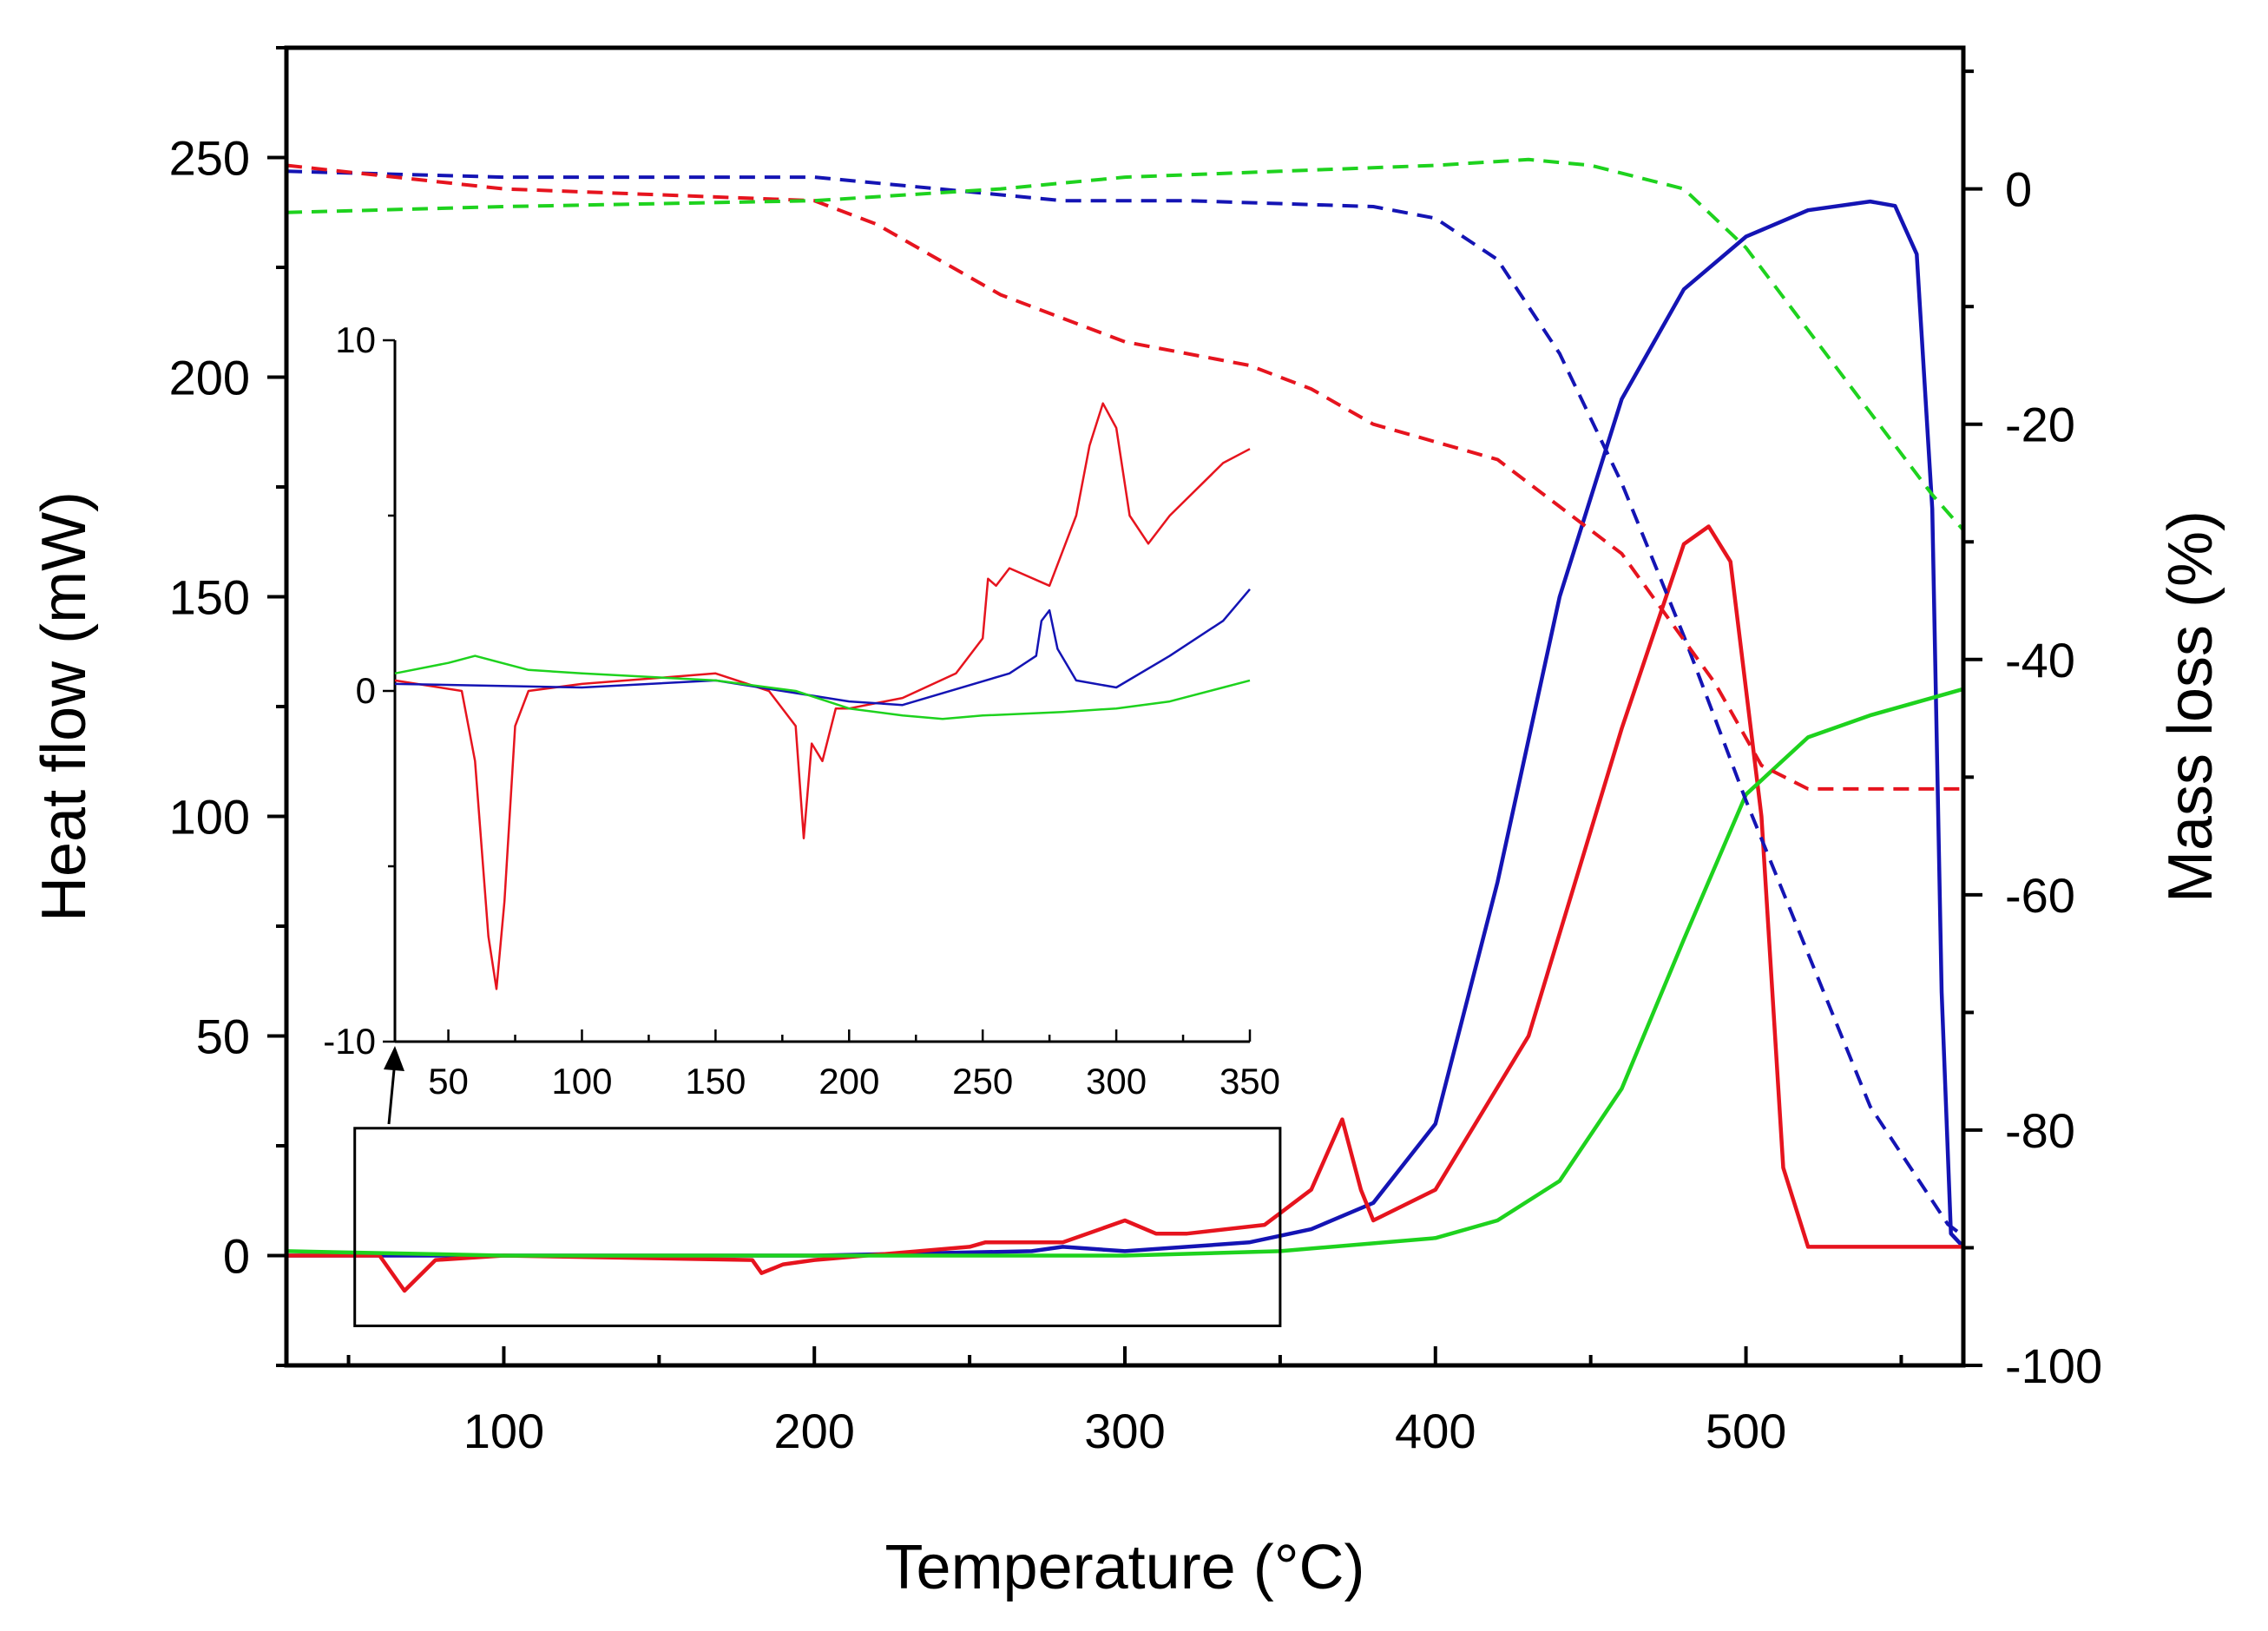  What do you see at coordinates (715, 1081) in the screenshot?
I see `inset-x-tick-label: 150` at bounding box center [715, 1081].